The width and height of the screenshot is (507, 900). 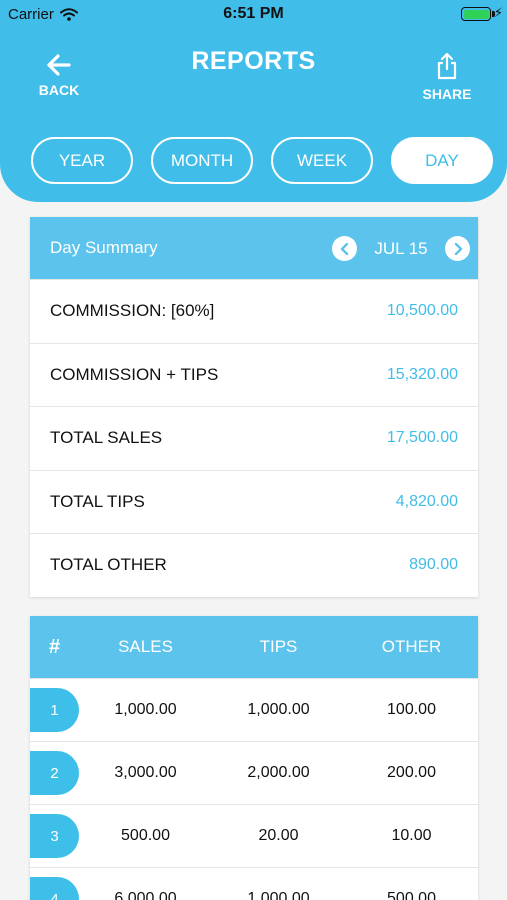 What do you see at coordinates (254, 311) in the screenshot?
I see `summary-row-commission: COMMISSION: [60%] 10,500.00` at bounding box center [254, 311].